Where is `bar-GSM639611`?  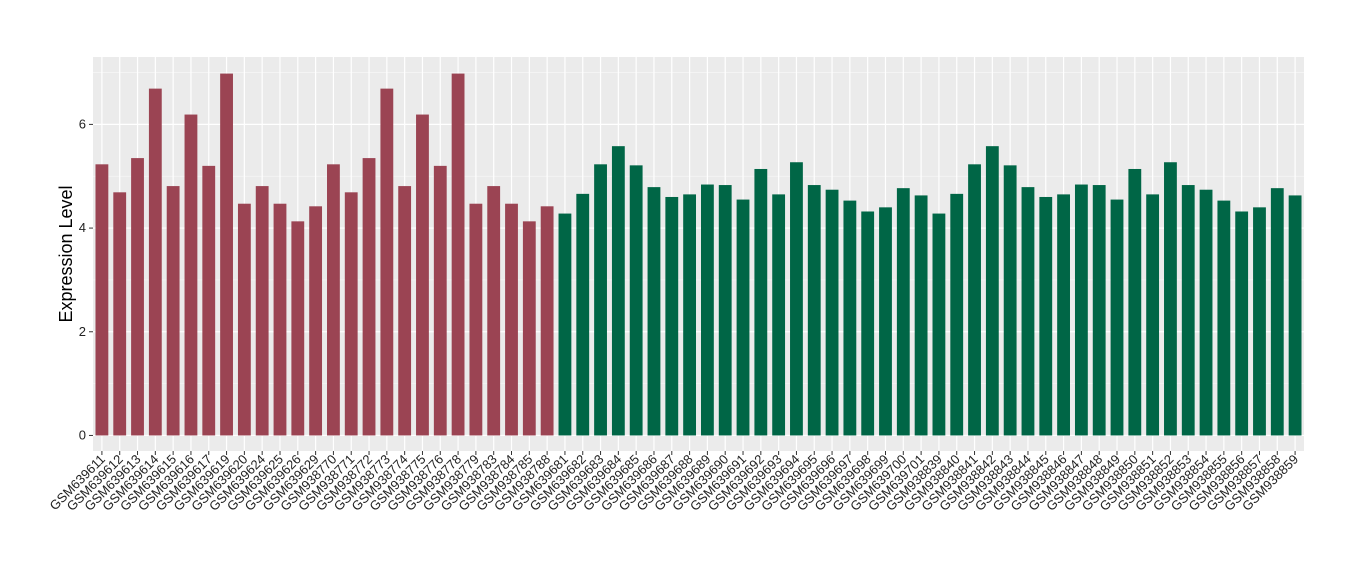 bar-GSM639611 is located at coordinates (102, 300).